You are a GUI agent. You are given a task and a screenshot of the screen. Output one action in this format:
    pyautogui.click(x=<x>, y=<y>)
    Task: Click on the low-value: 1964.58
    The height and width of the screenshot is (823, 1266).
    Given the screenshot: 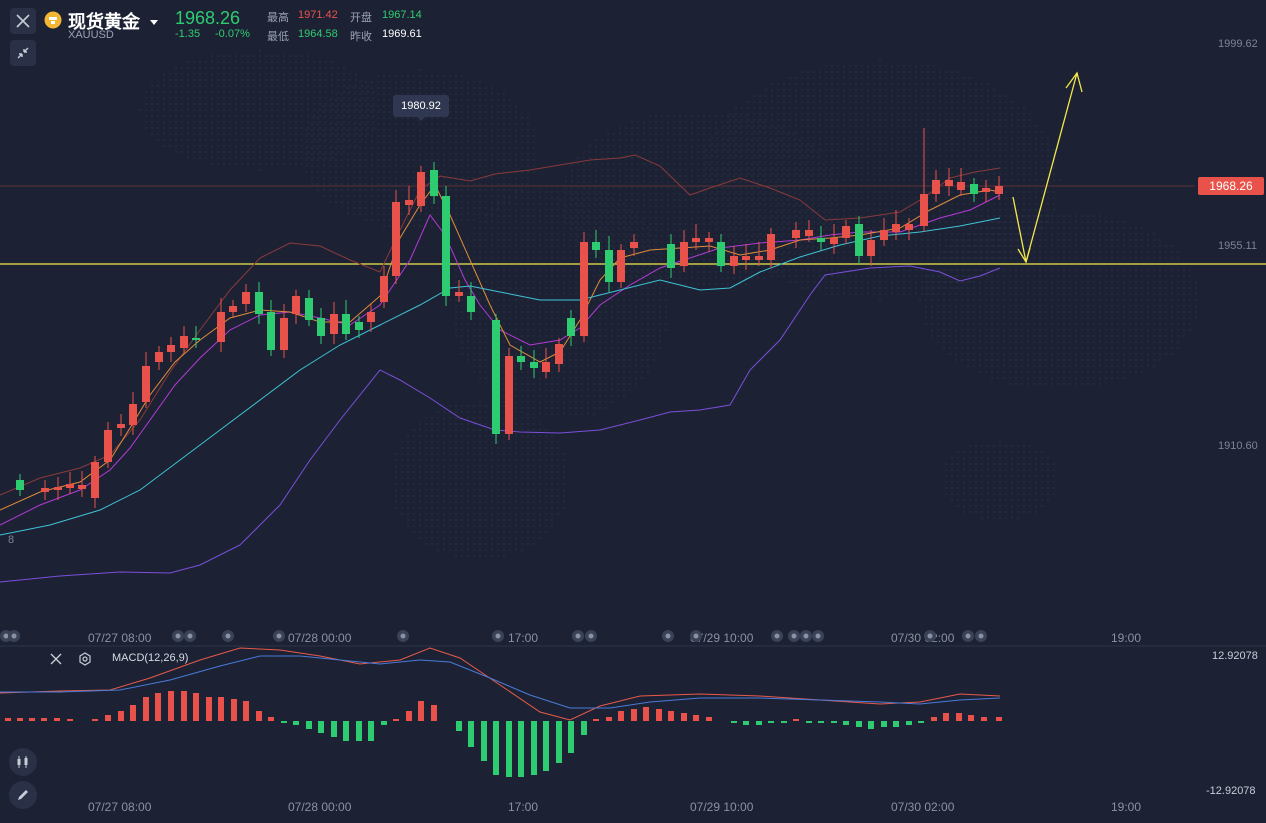 What is the action you would take?
    pyautogui.click(x=318, y=34)
    